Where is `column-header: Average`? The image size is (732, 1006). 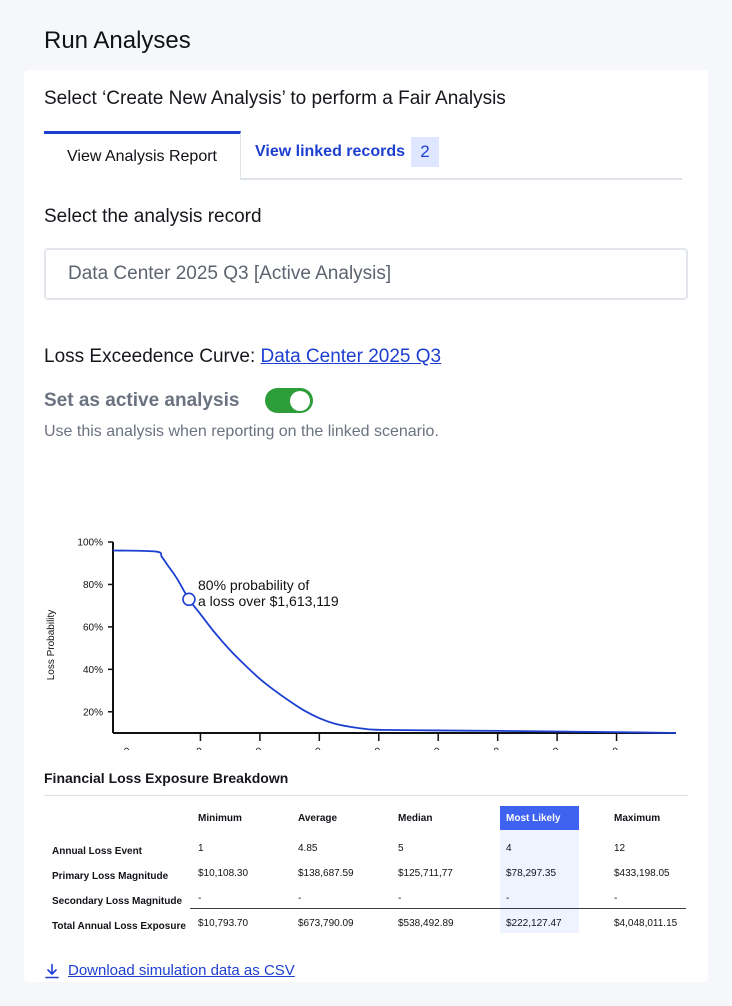 column-header: Average is located at coordinates (318, 818).